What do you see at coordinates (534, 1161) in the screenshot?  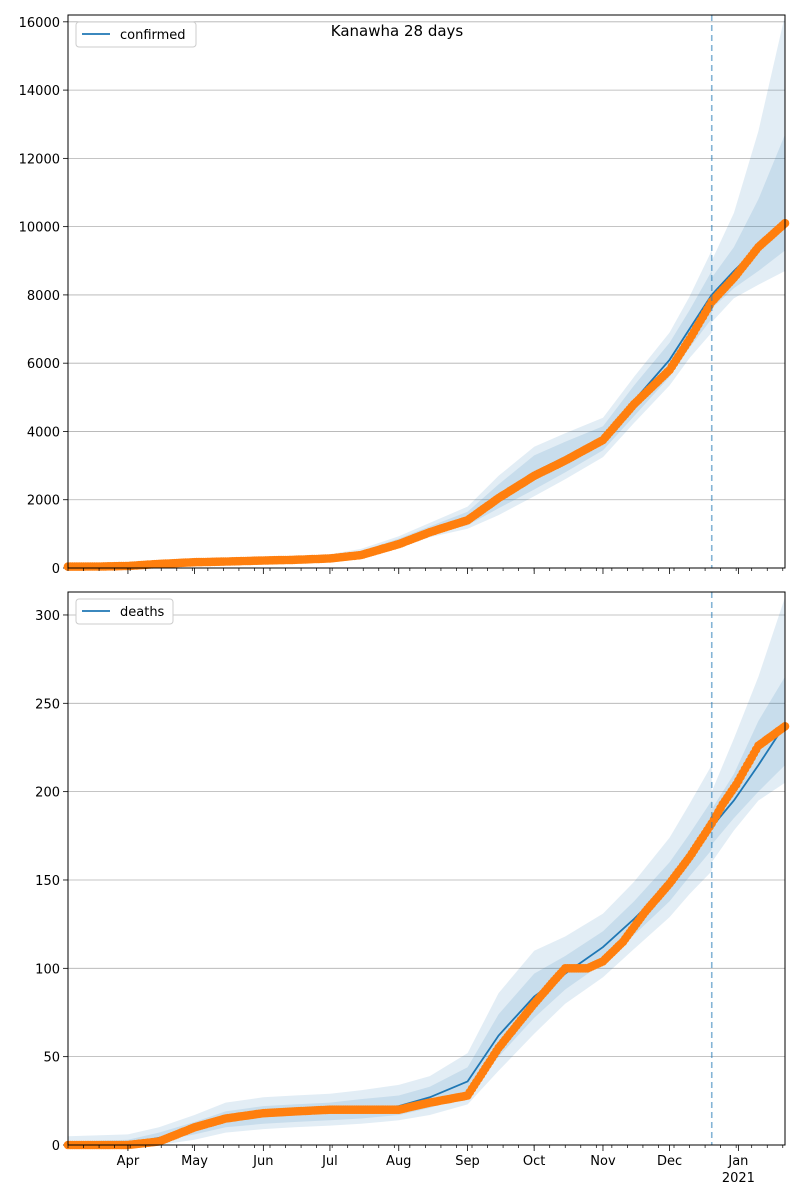 I see `x-tick-label: Oct` at bounding box center [534, 1161].